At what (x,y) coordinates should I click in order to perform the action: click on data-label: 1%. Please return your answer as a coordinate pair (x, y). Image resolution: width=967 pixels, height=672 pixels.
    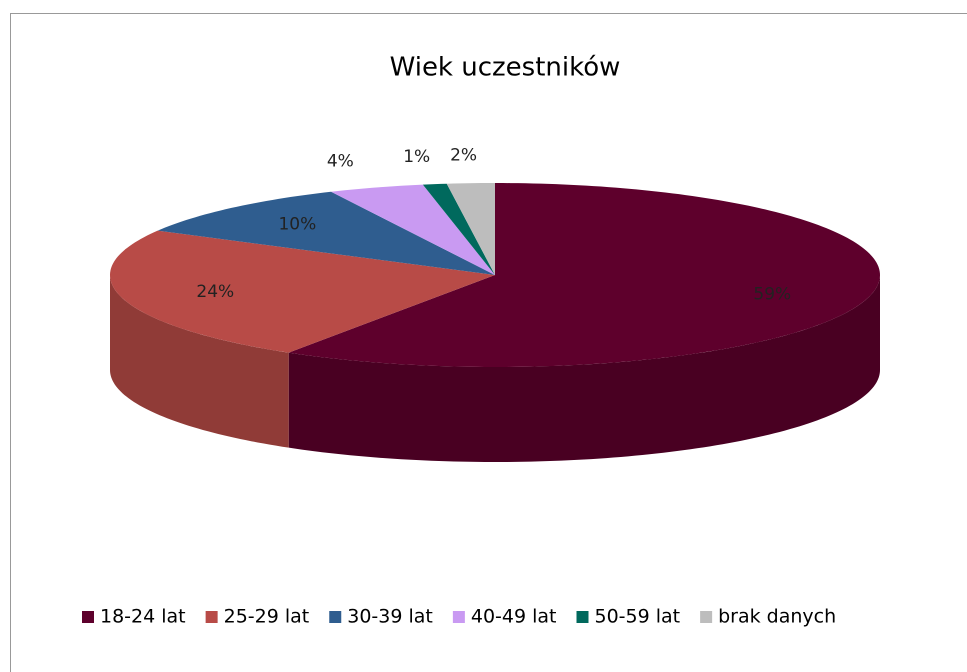
    Looking at the image, I should click on (416, 157).